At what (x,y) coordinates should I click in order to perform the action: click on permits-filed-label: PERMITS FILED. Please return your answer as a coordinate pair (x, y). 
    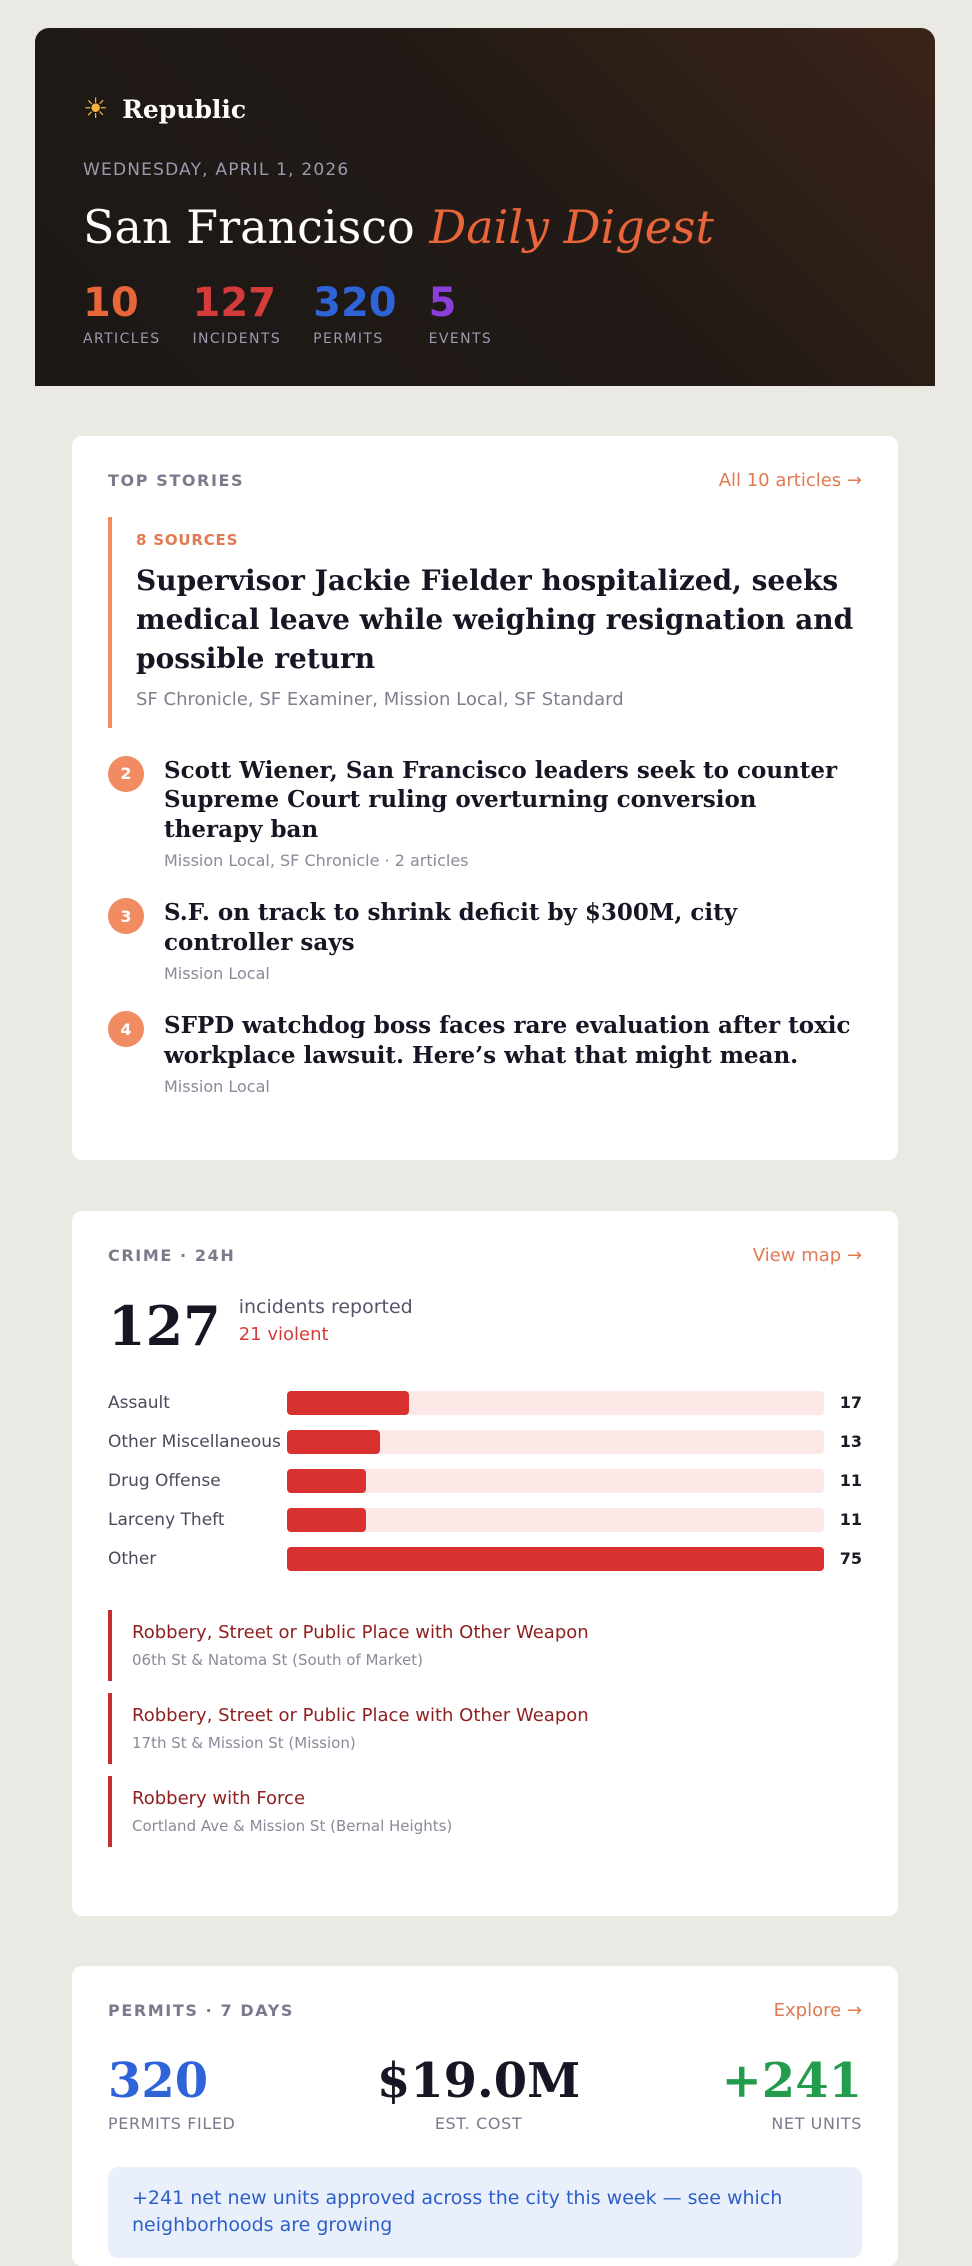
    Looking at the image, I should click on (172, 2123).